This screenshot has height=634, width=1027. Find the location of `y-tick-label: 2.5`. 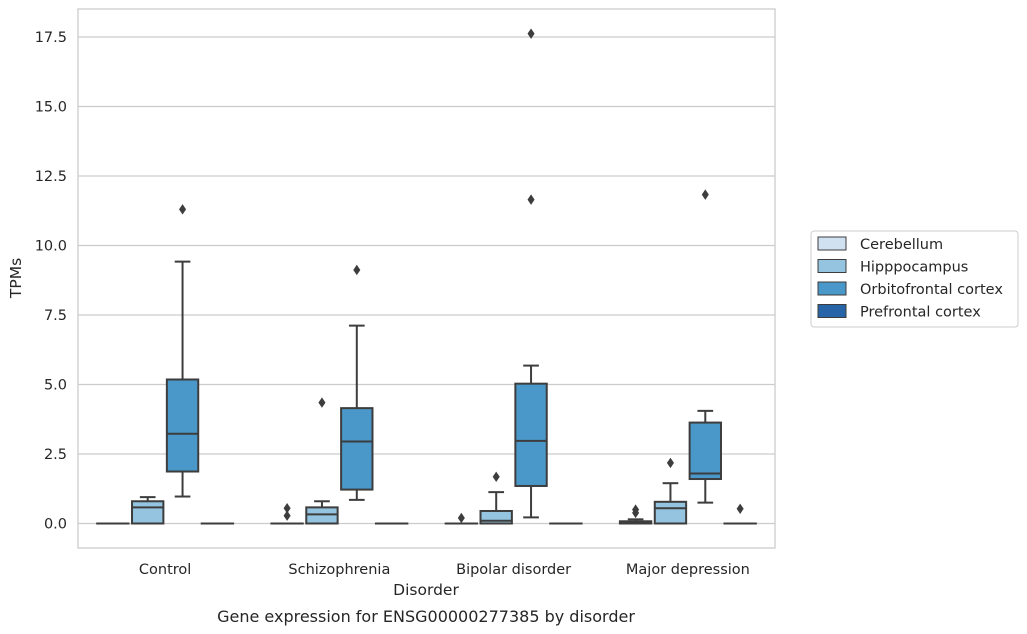

y-tick-label: 2.5 is located at coordinates (55, 455).